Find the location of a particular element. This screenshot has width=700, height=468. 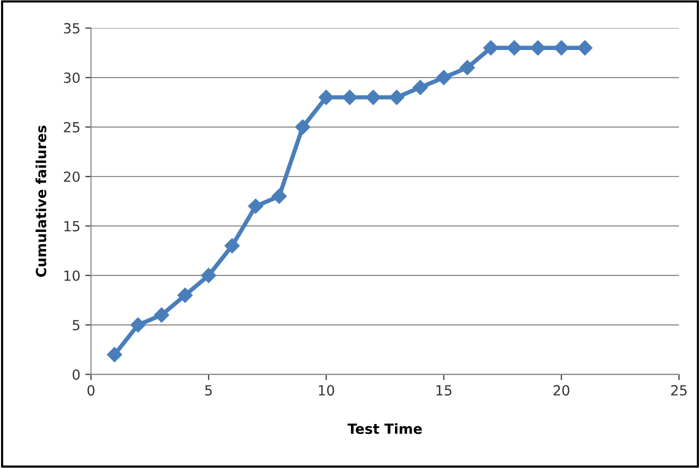

x-tick-label: 20 is located at coordinates (562, 390).